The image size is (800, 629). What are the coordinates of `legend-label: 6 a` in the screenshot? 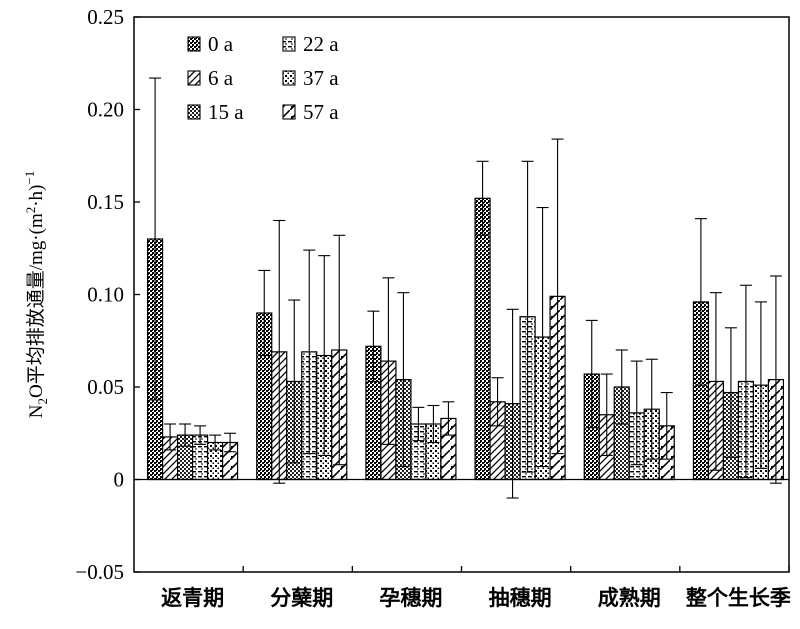 It's located at (221, 78).